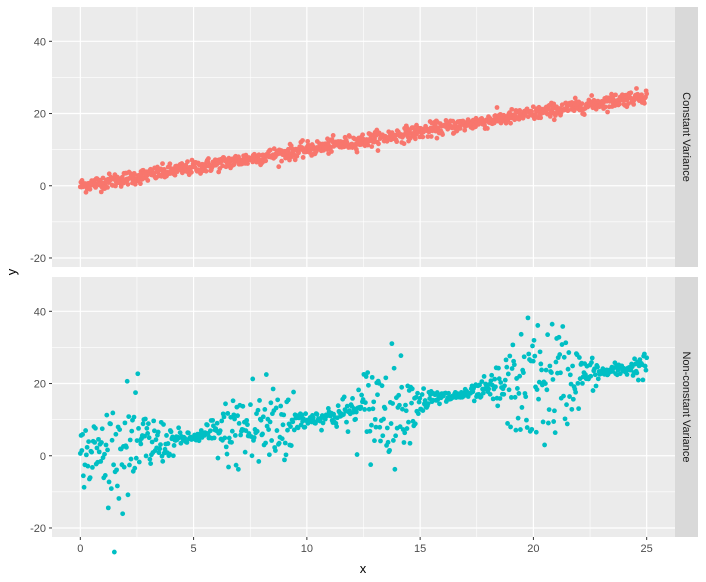 This screenshot has height=582, width=706. What do you see at coordinates (194, 549) in the screenshot?
I see `x-tick-label: 5` at bounding box center [194, 549].